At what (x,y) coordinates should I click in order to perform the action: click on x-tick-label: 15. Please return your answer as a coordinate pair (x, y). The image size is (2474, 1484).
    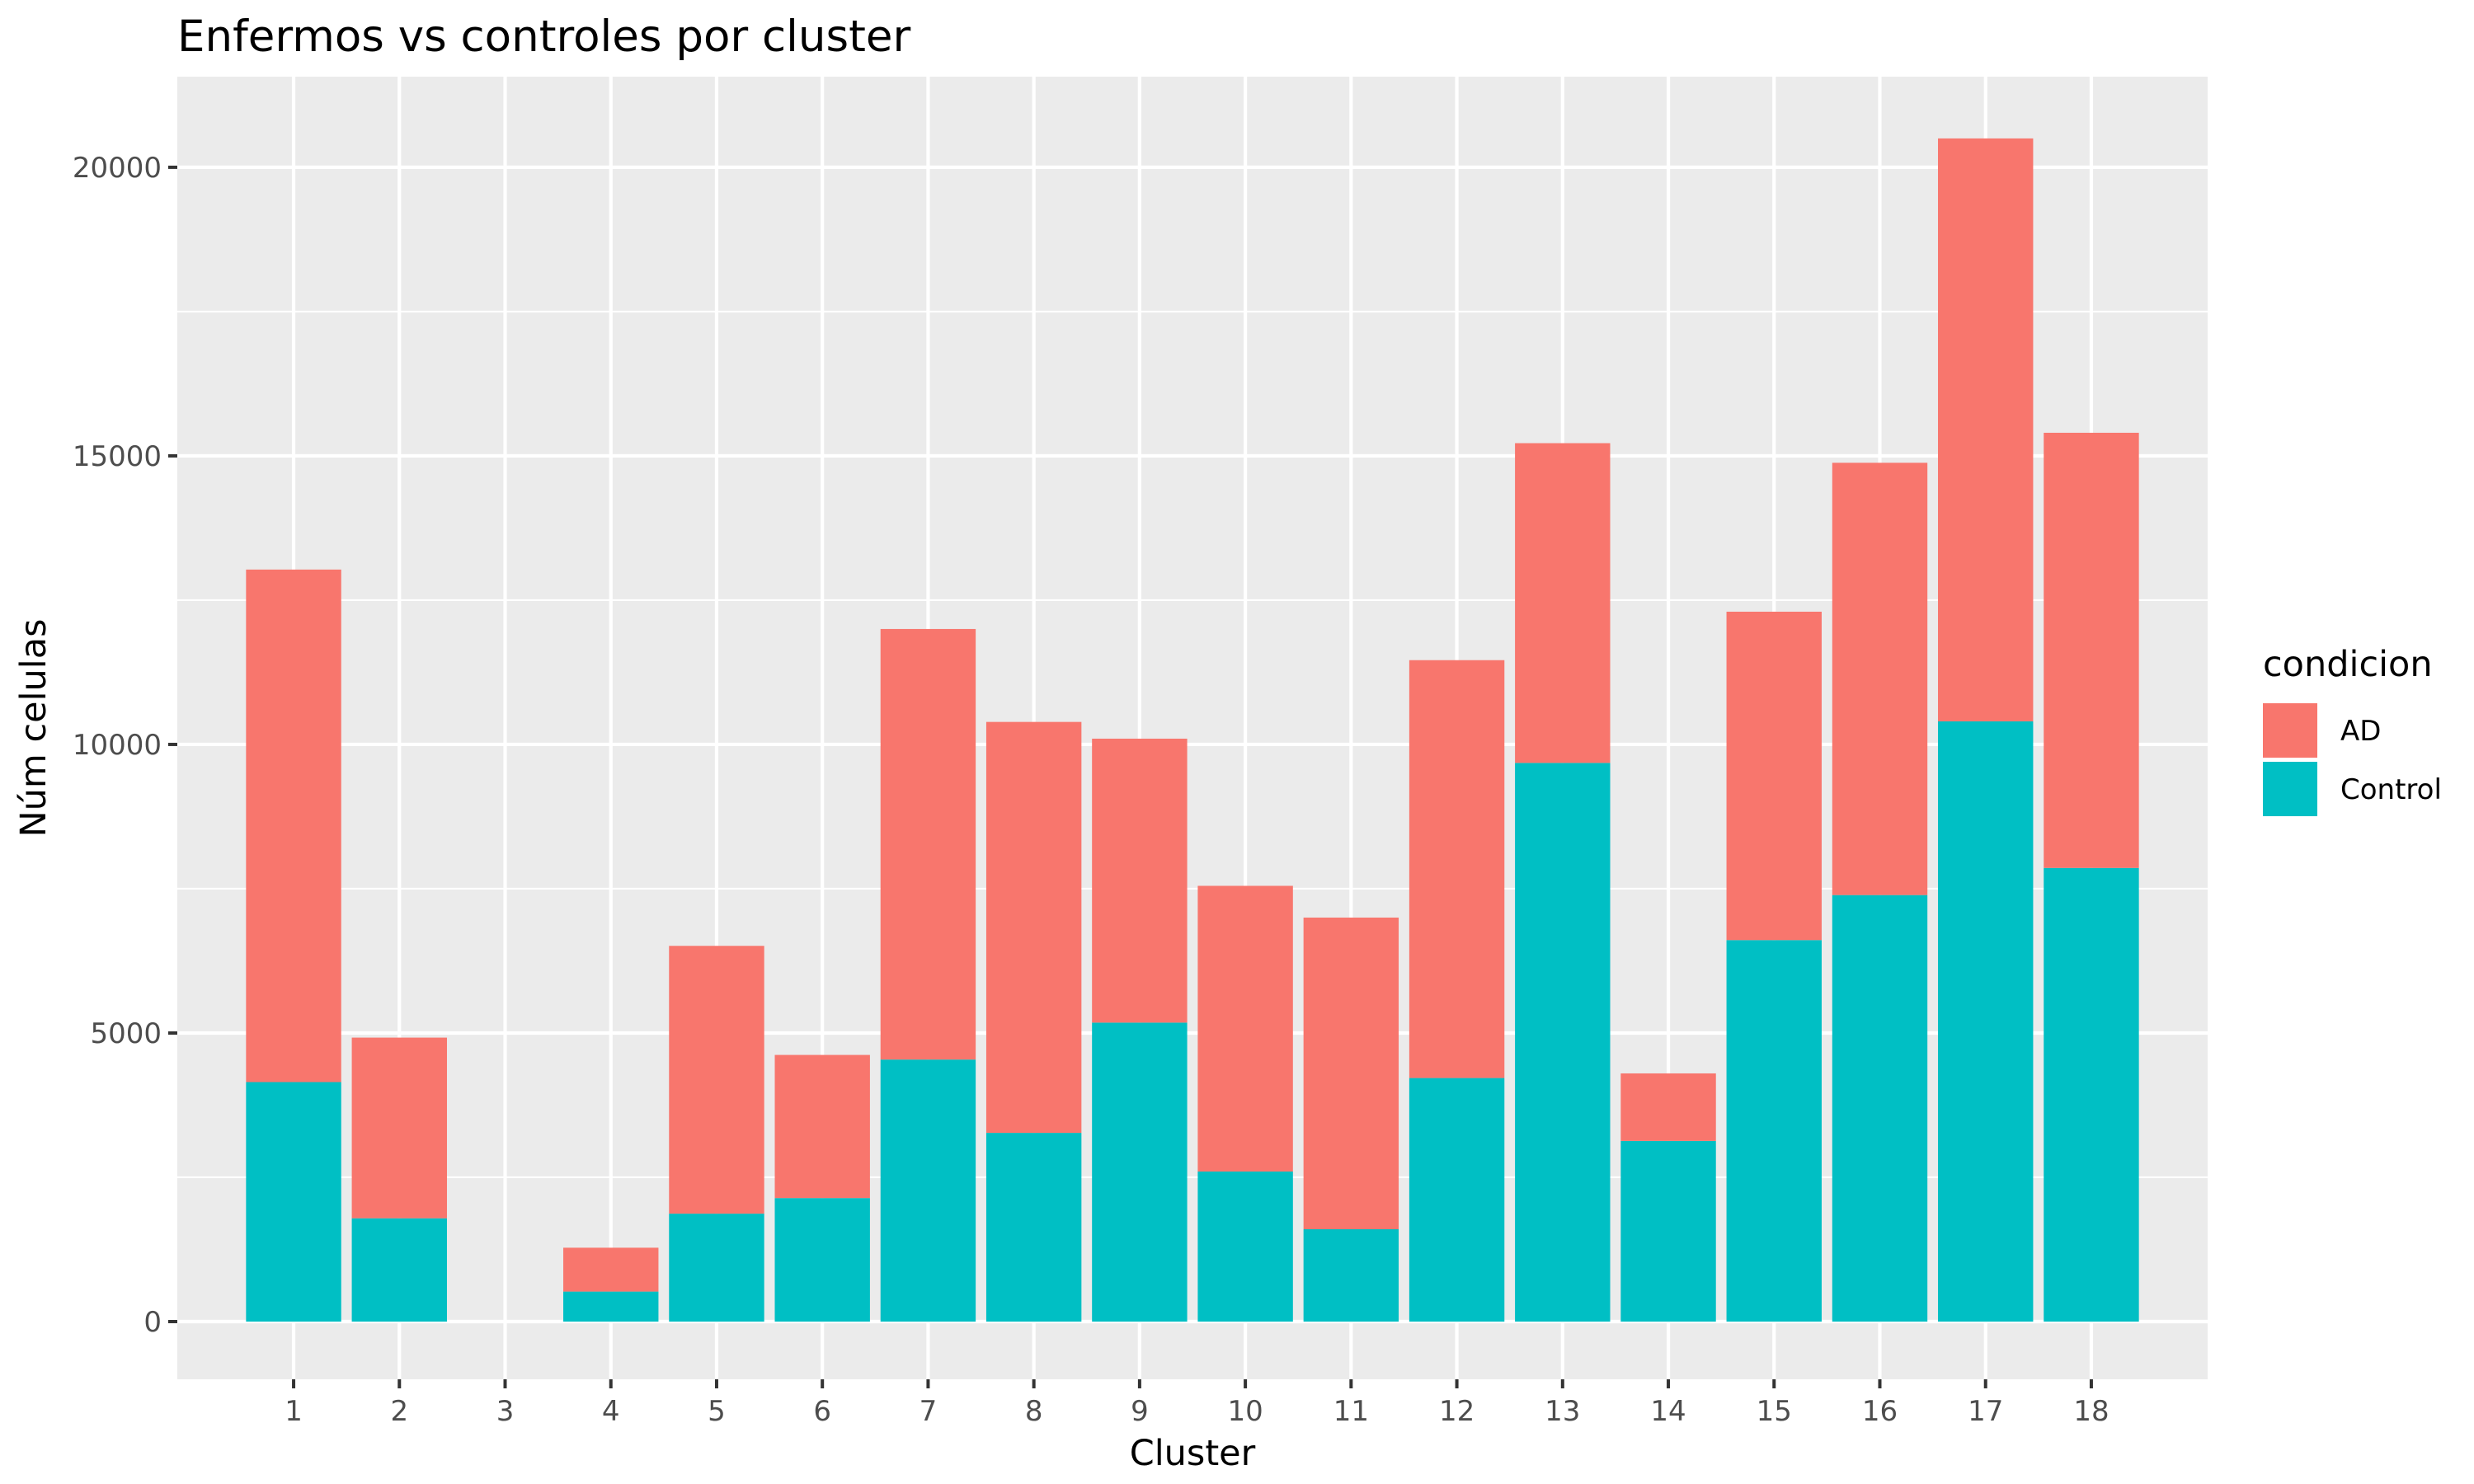
    Looking at the image, I should click on (1774, 1411).